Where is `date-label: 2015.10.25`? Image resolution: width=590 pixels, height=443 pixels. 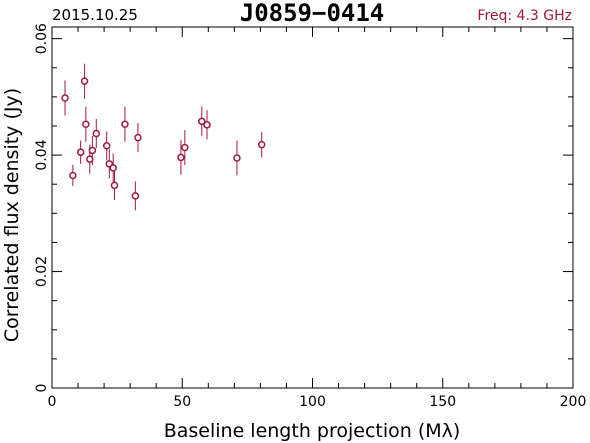
date-label: 2015.10.25 is located at coordinates (95, 15).